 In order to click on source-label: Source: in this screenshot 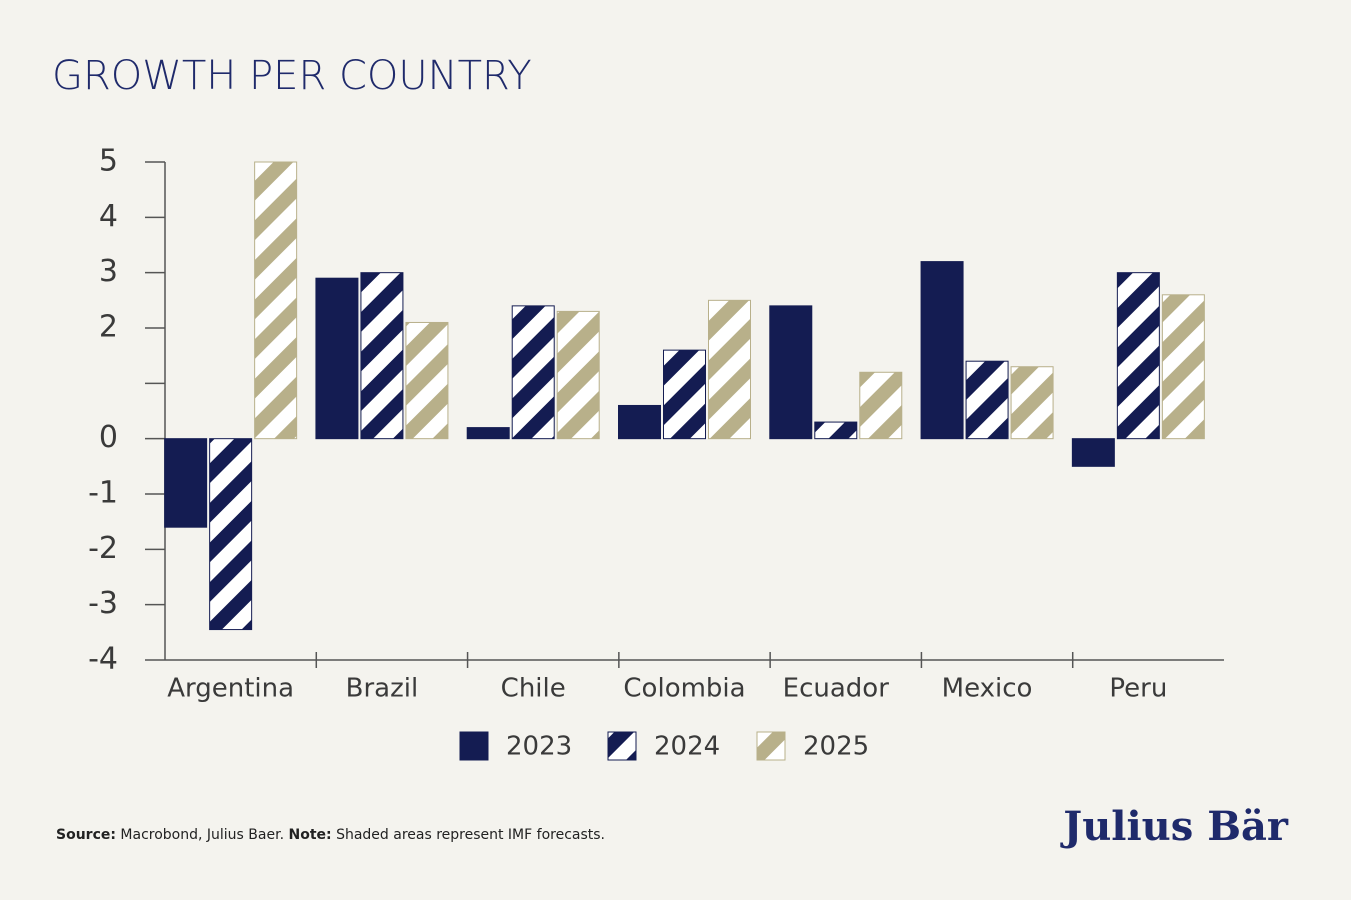, I will do `click(86, 835)`.